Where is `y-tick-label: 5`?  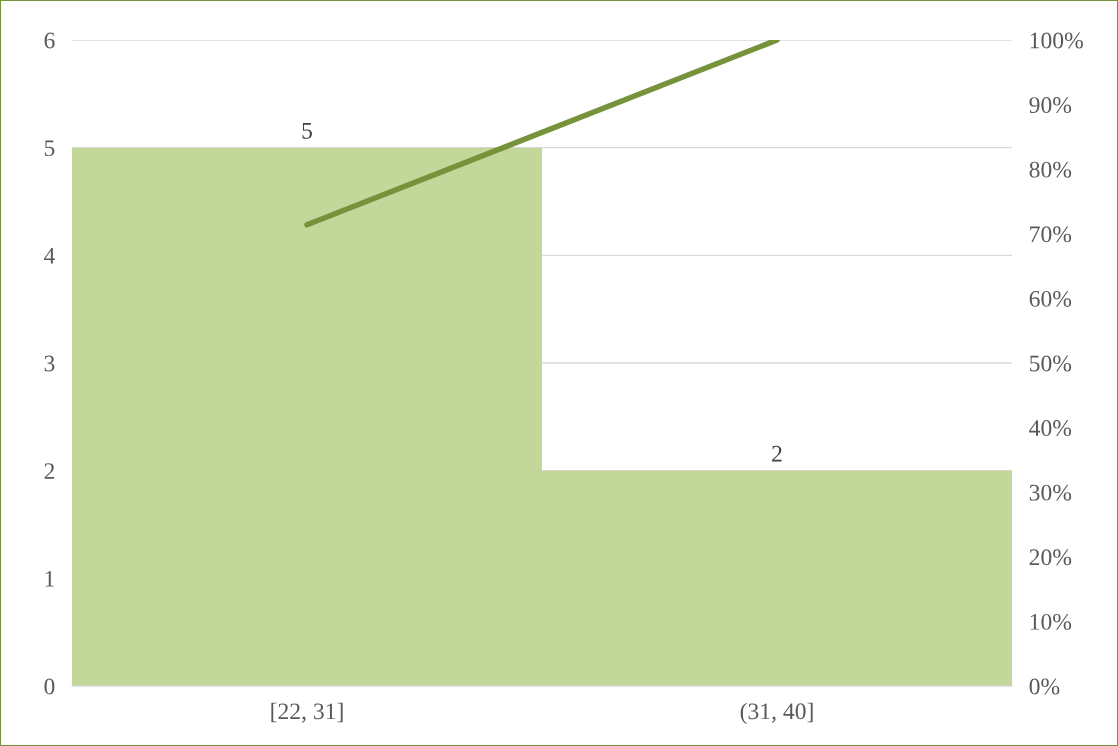
y-tick-label: 5 is located at coordinates (49, 148).